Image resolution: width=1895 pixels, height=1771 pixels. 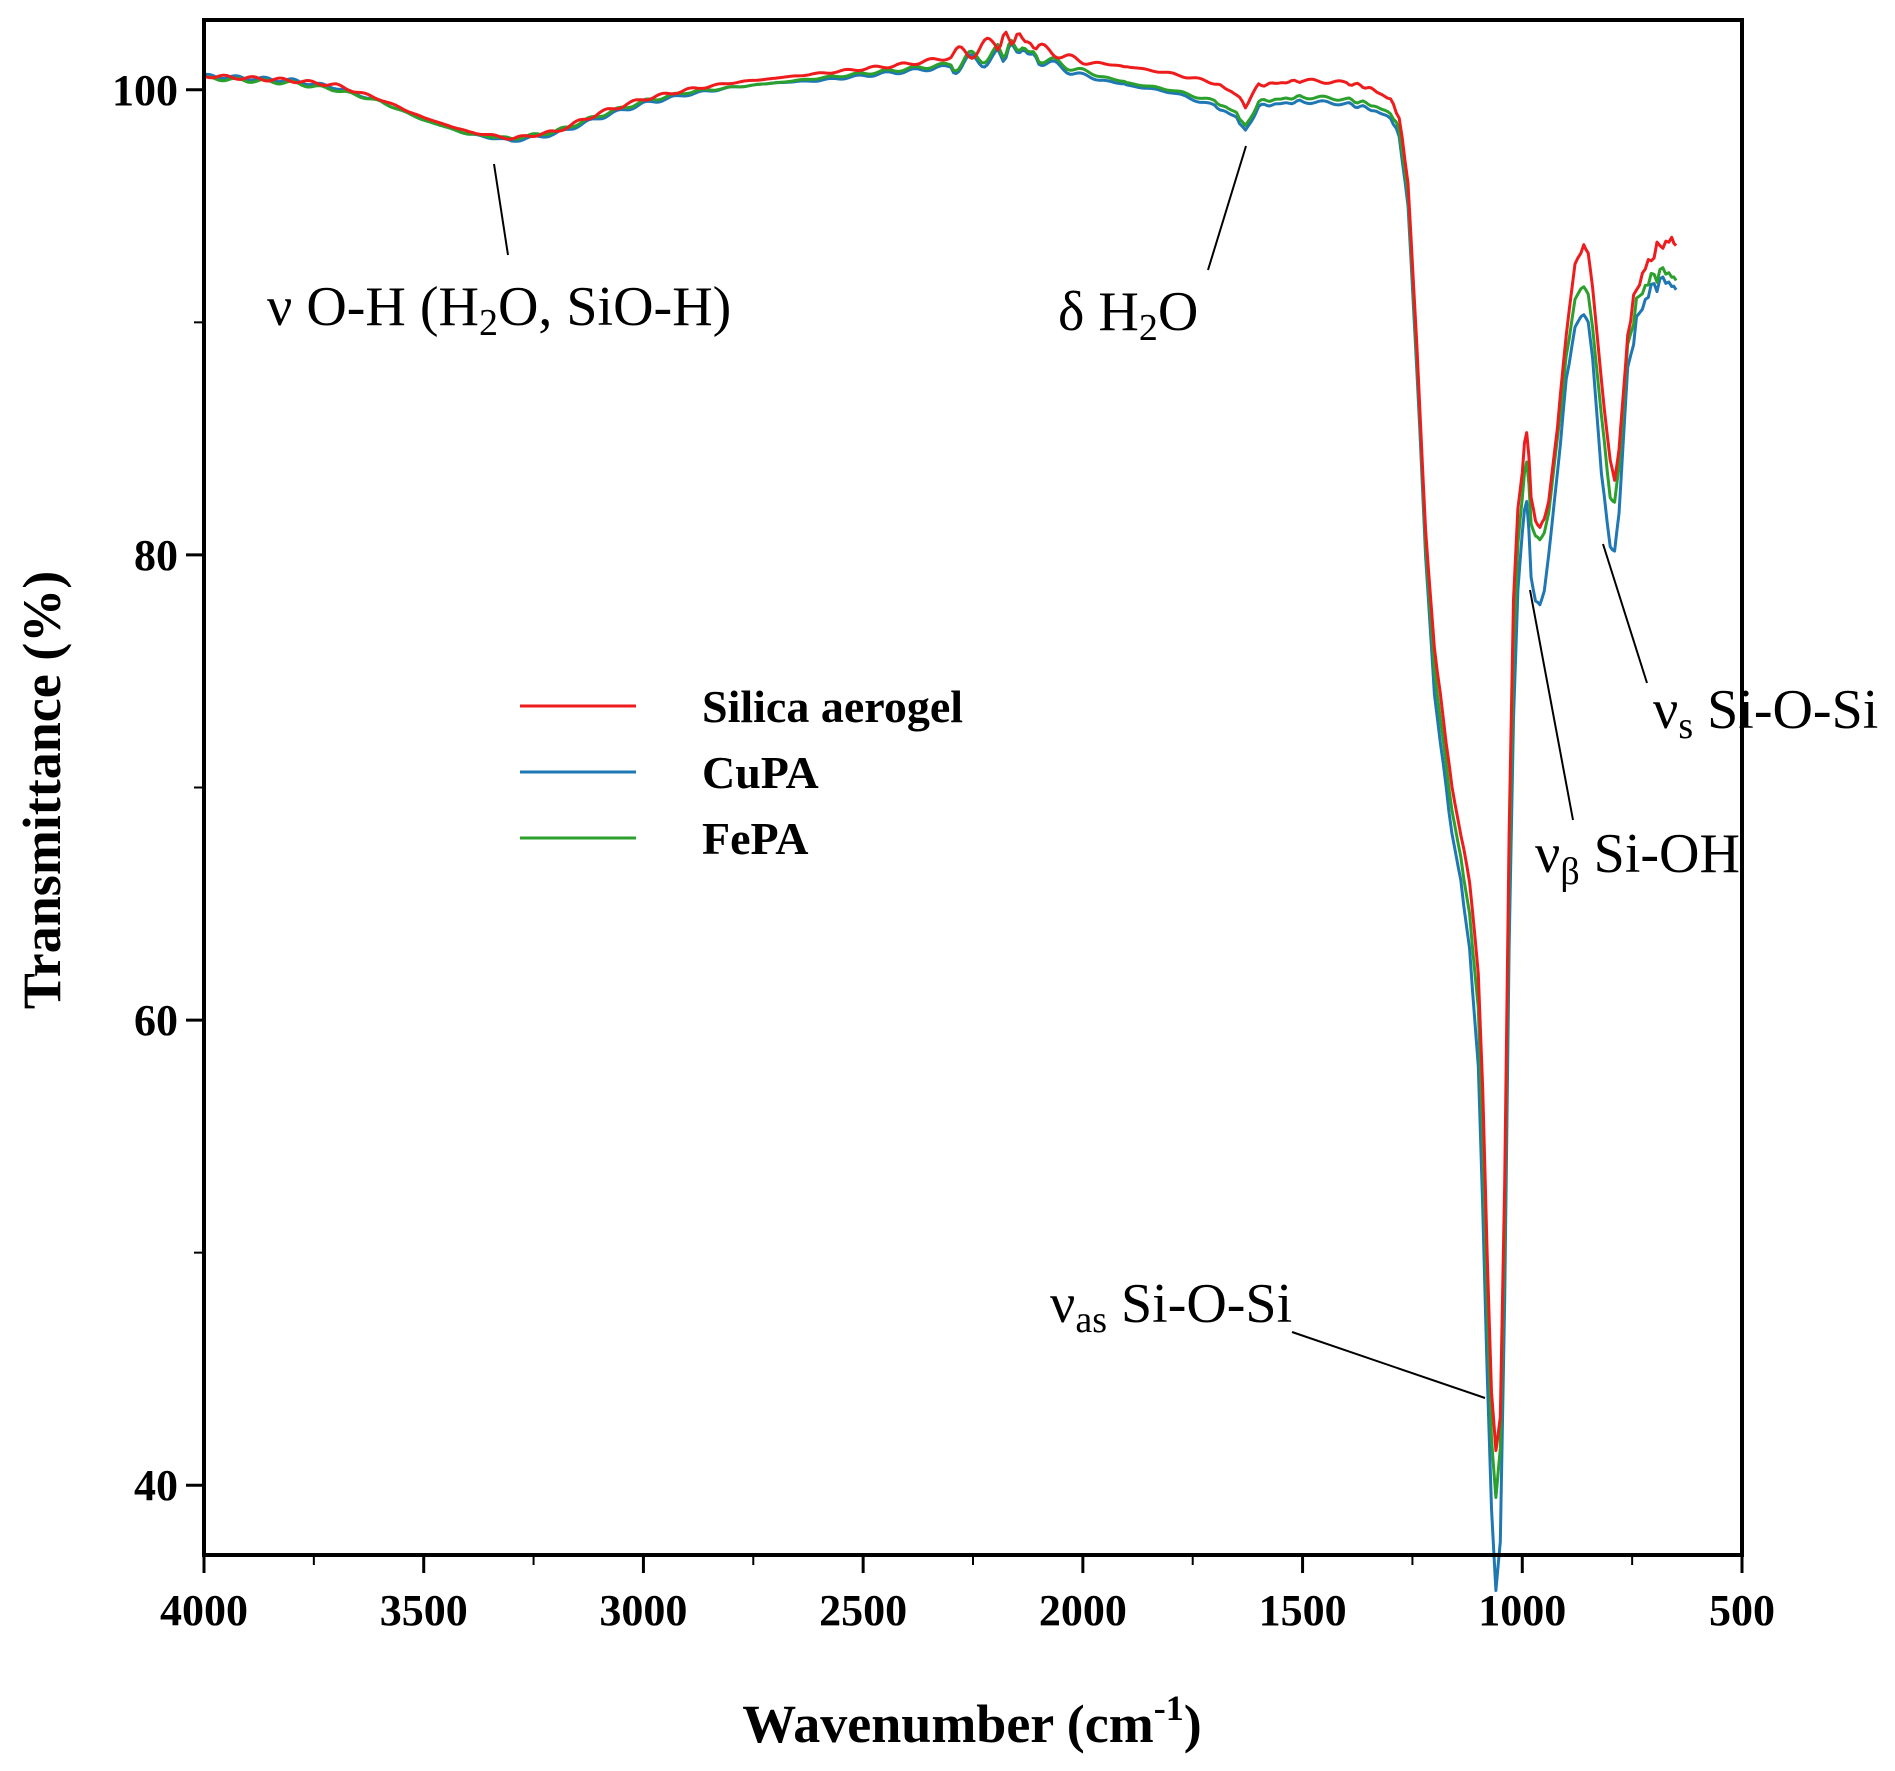 What do you see at coordinates (1765, 713) in the screenshot?
I see `annot-vs: νs Si-O-Si` at bounding box center [1765, 713].